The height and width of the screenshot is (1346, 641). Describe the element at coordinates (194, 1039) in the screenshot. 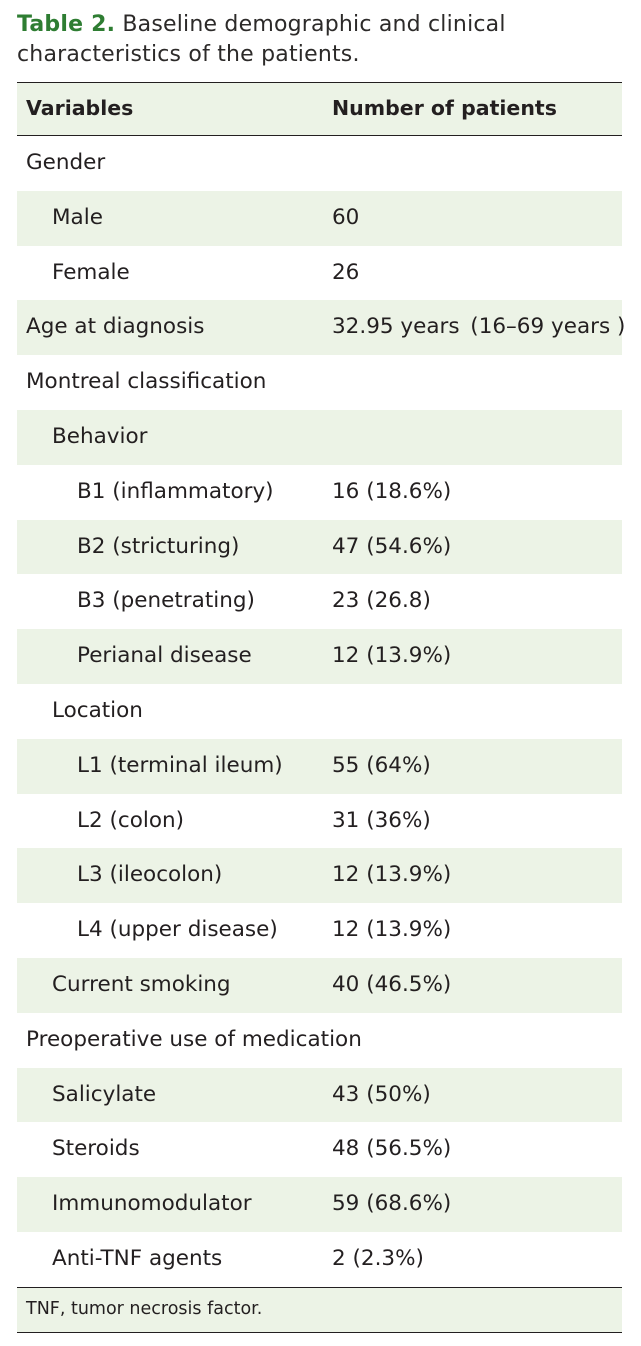

I see `row-variable: Preoperative use of medication` at that location.